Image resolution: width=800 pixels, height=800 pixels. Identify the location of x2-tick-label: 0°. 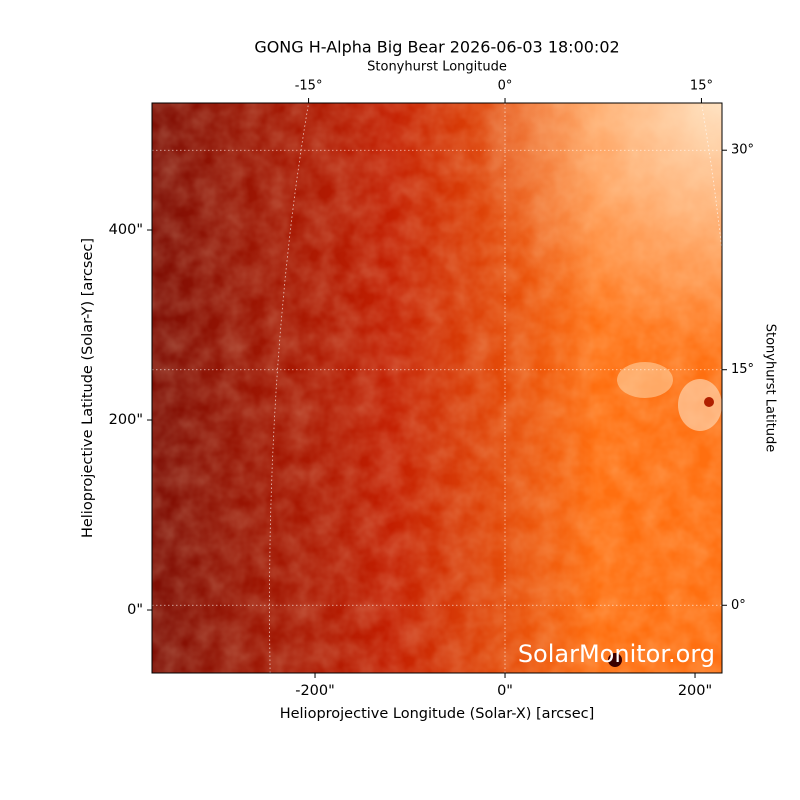
(505, 86).